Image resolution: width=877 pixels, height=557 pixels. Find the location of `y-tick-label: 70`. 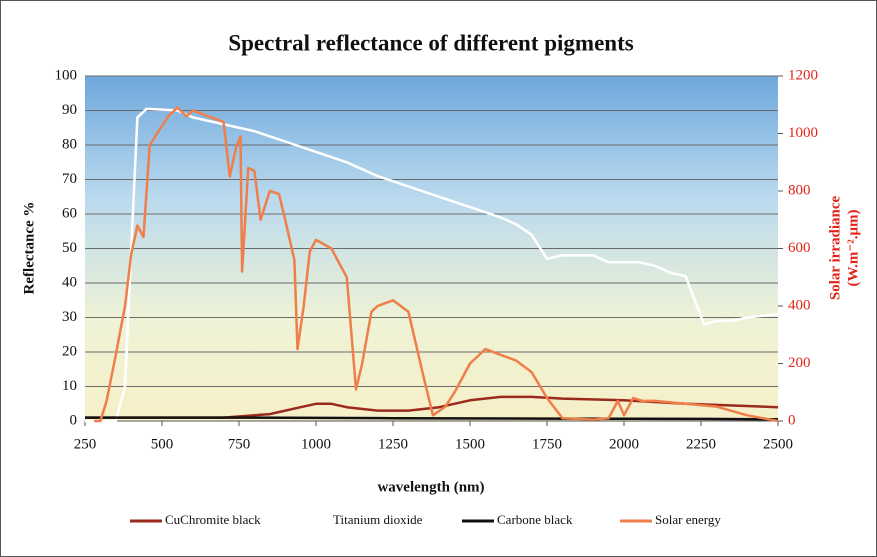

y-tick-label: 70 is located at coordinates (69, 179).